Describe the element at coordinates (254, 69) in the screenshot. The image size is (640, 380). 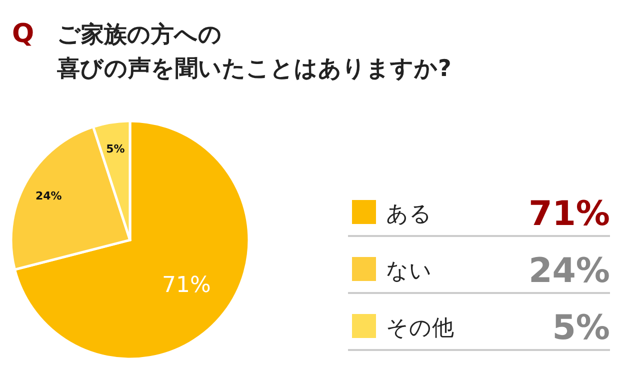
I see `chart-subtitle: 喜びの声を聞いたことはありますか?` at that location.